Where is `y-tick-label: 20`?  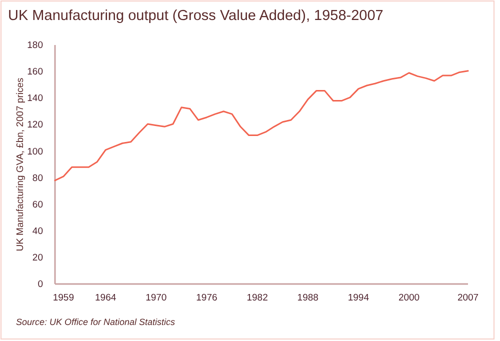
y-tick-label: 20 is located at coordinates (37, 258).